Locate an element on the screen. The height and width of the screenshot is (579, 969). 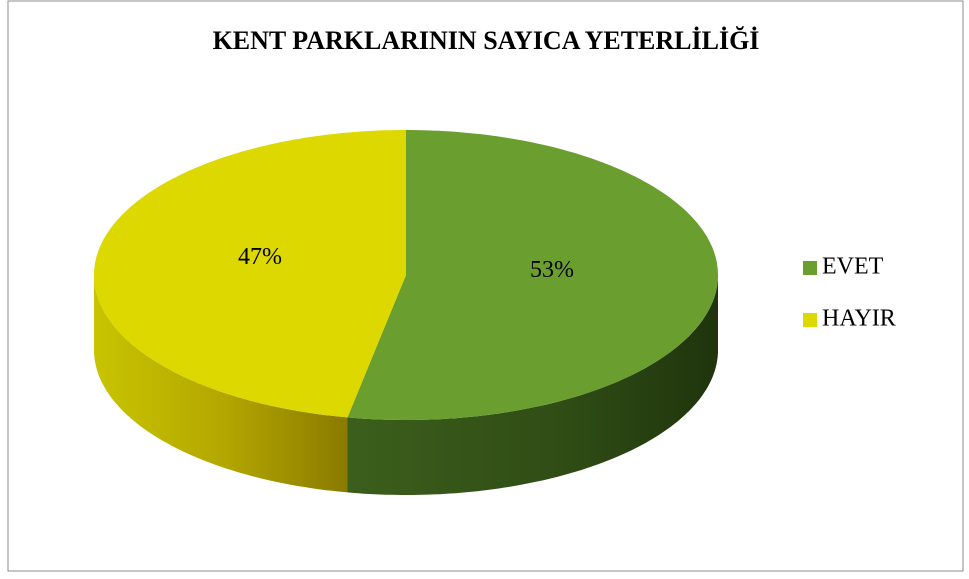
legend-label: HAYIR is located at coordinates (859, 319).